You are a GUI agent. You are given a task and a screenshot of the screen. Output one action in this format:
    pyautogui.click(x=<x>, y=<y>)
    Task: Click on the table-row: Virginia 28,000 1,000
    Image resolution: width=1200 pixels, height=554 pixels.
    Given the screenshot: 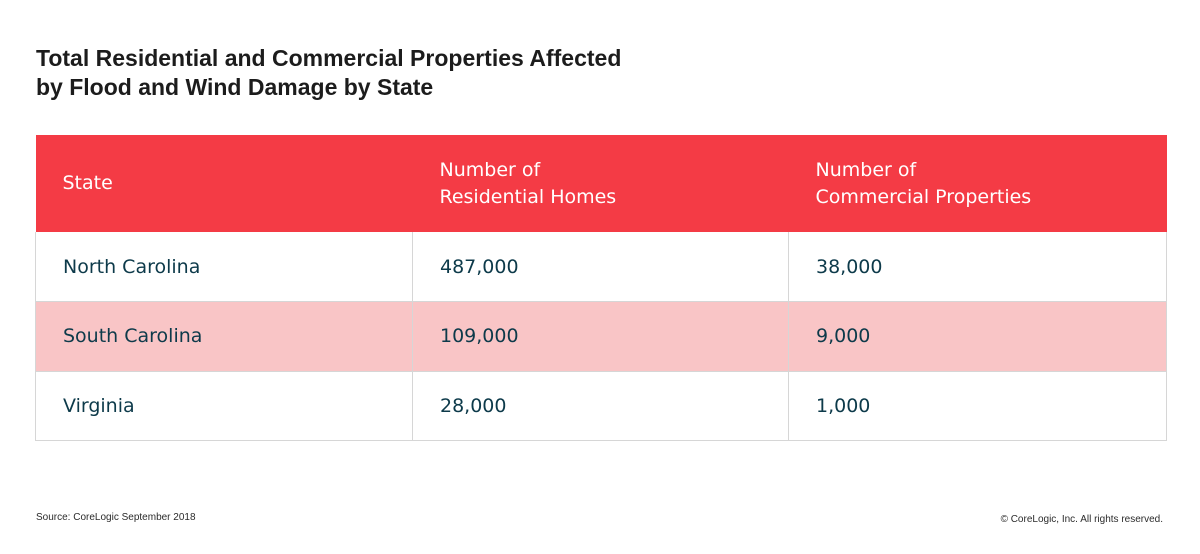 What is the action you would take?
    pyautogui.click(x=601, y=406)
    